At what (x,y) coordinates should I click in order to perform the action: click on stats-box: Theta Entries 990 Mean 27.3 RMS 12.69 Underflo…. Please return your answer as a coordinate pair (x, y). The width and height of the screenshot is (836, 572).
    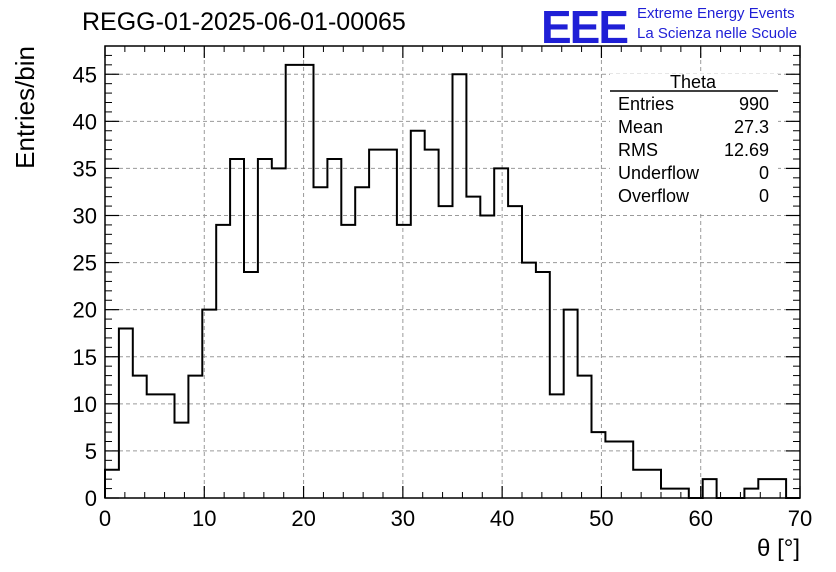
    Looking at the image, I should click on (694, 143).